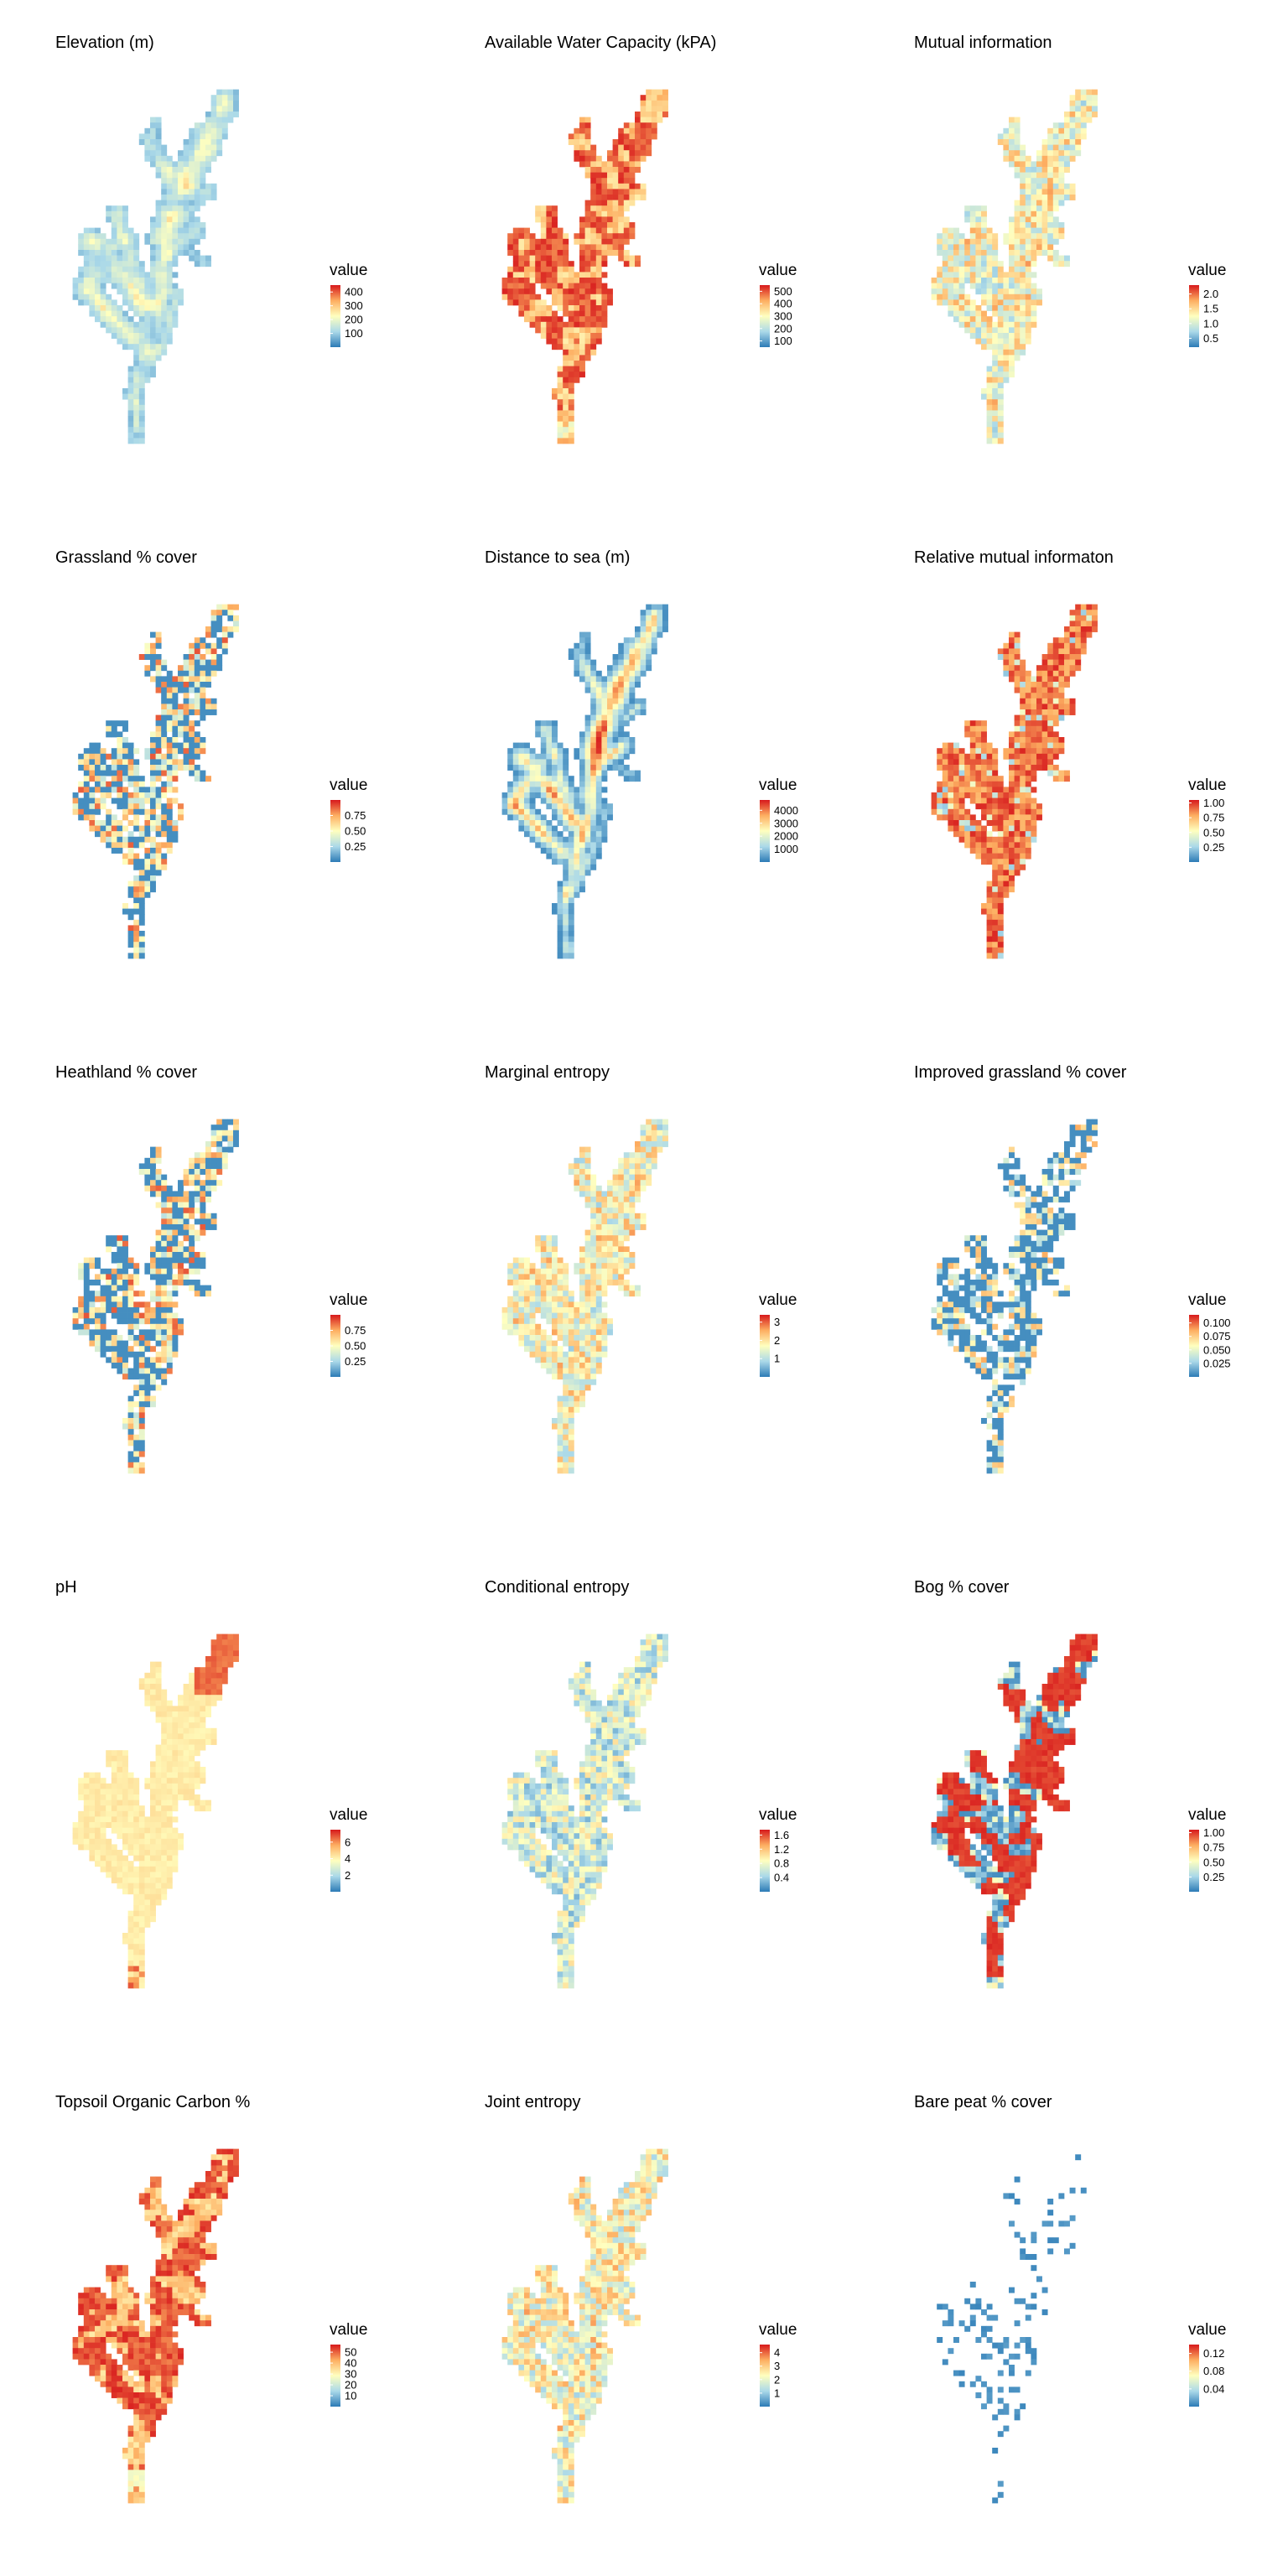 The width and height of the screenshot is (1288, 2576). I want to click on legend-tick-label: 4000, so click(786, 810).